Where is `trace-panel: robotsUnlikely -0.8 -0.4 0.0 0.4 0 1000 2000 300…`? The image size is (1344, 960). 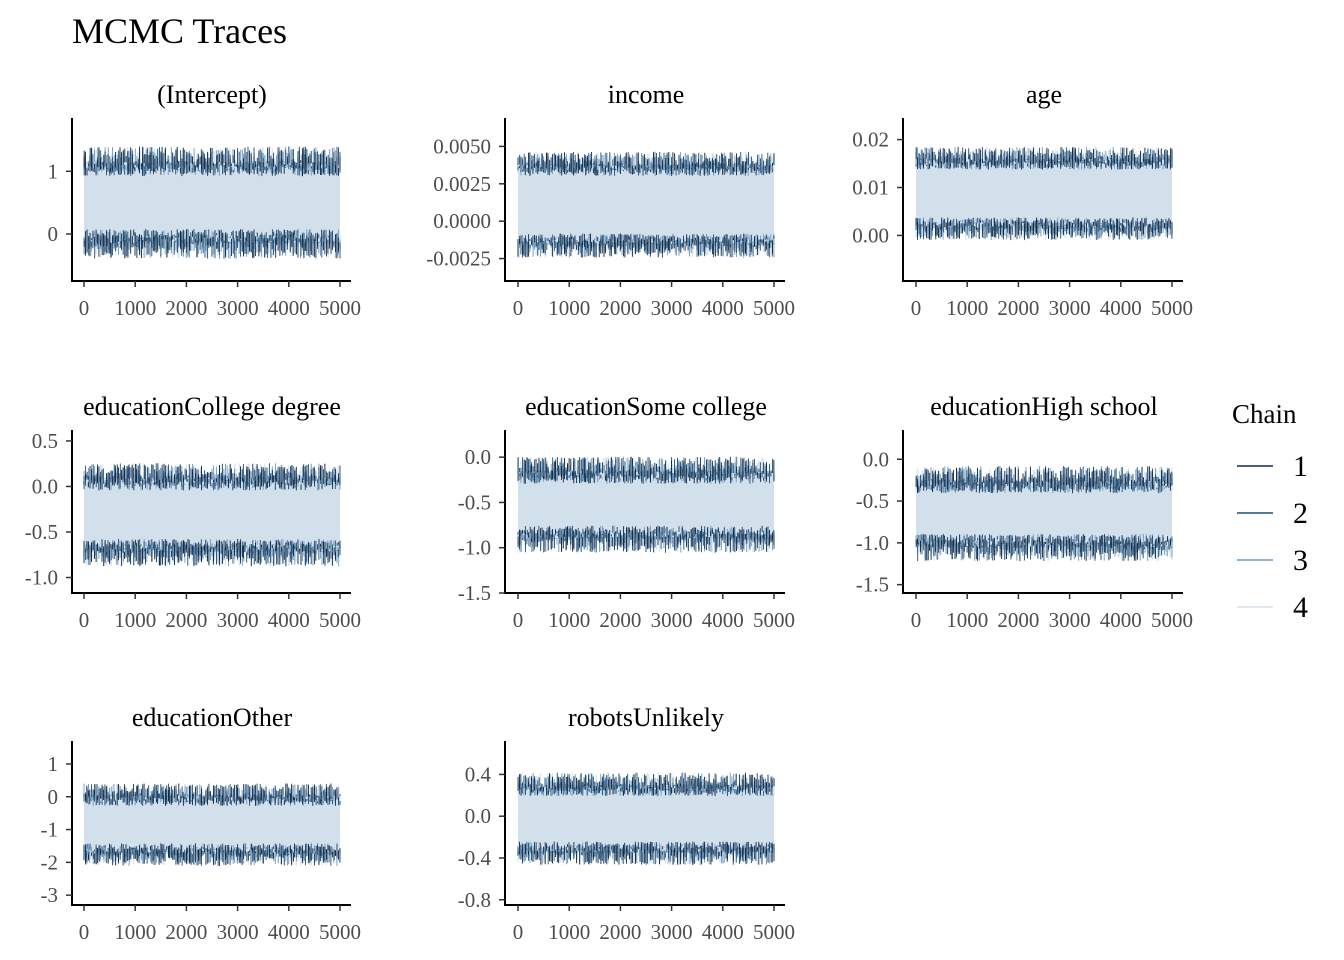 trace-panel: robotsUnlikely -0.8 -0.4 0.0 0.4 0 1000 2000 300… is located at coordinates (626, 823).